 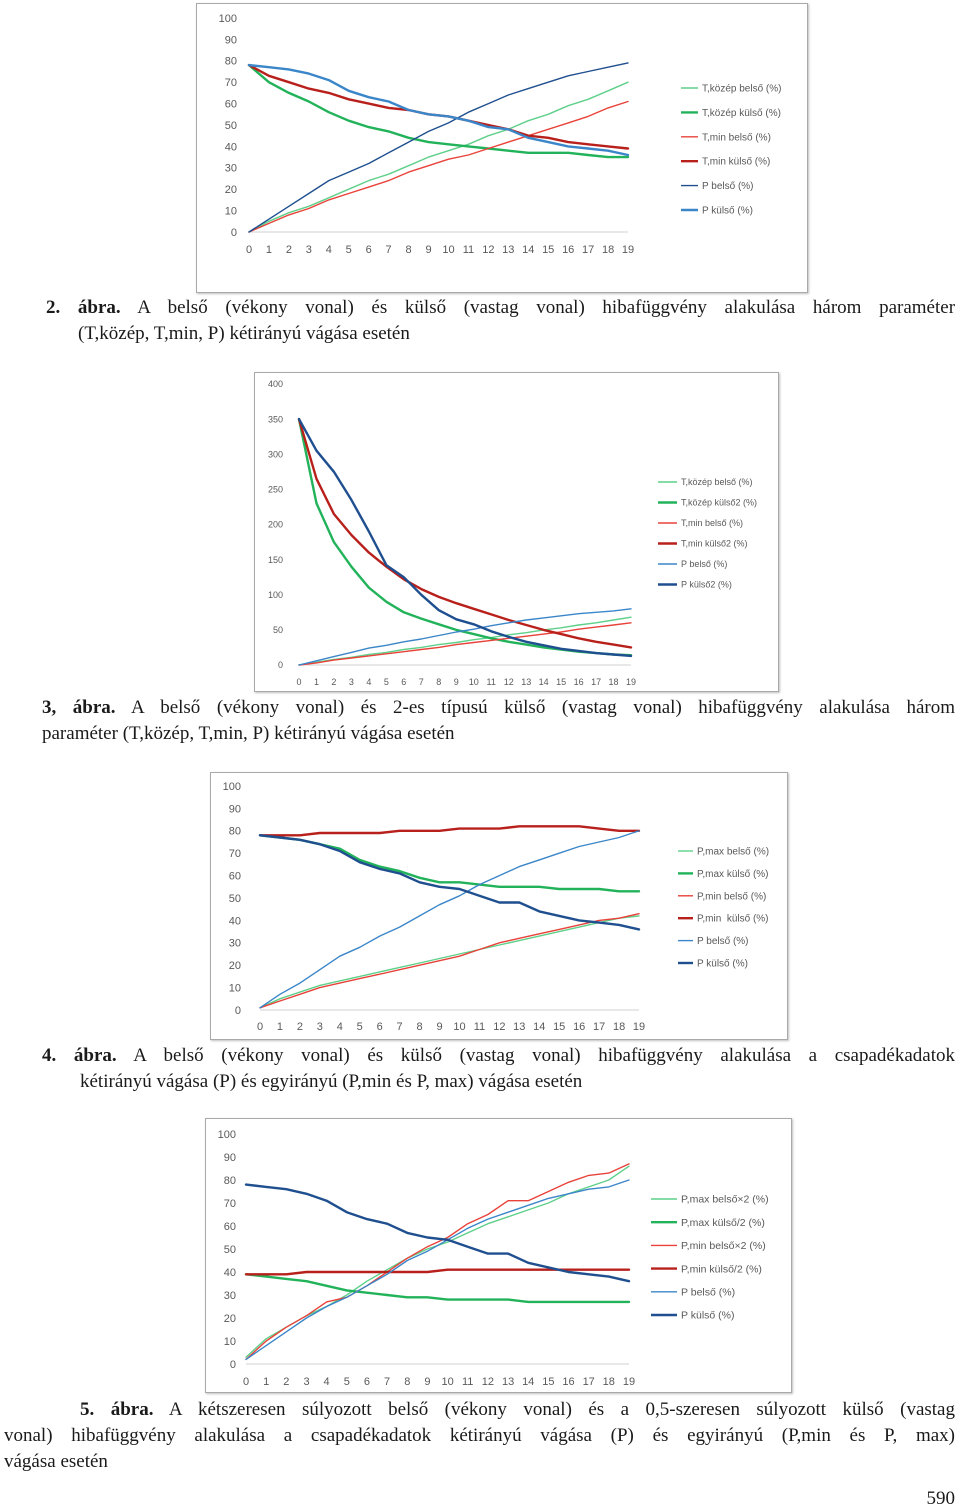 I want to click on legend-label: T,közép külső (%), so click(x=741, y=113).